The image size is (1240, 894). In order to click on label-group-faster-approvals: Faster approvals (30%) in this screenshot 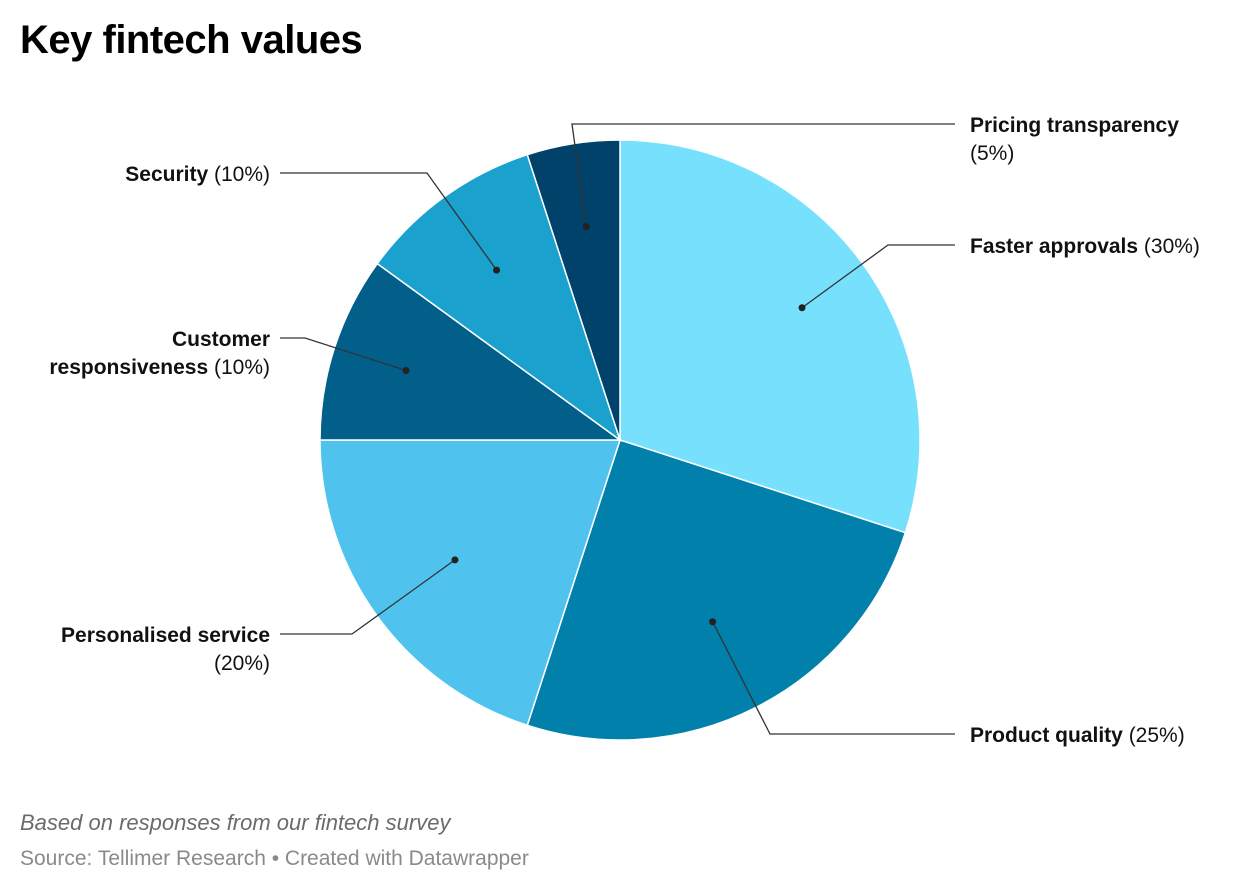, I will do `click(999, 273)`.